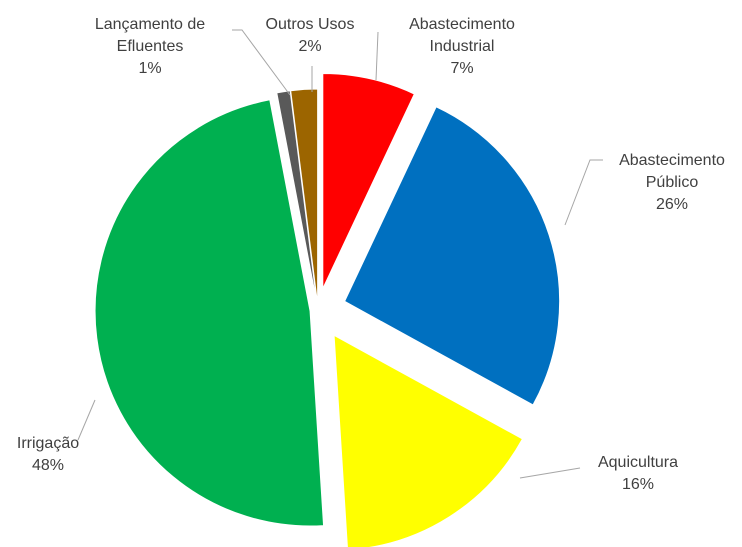 The image size is (742, 547). I want to click on data-label: Abastecimento Público 26%, so click(672, 183).